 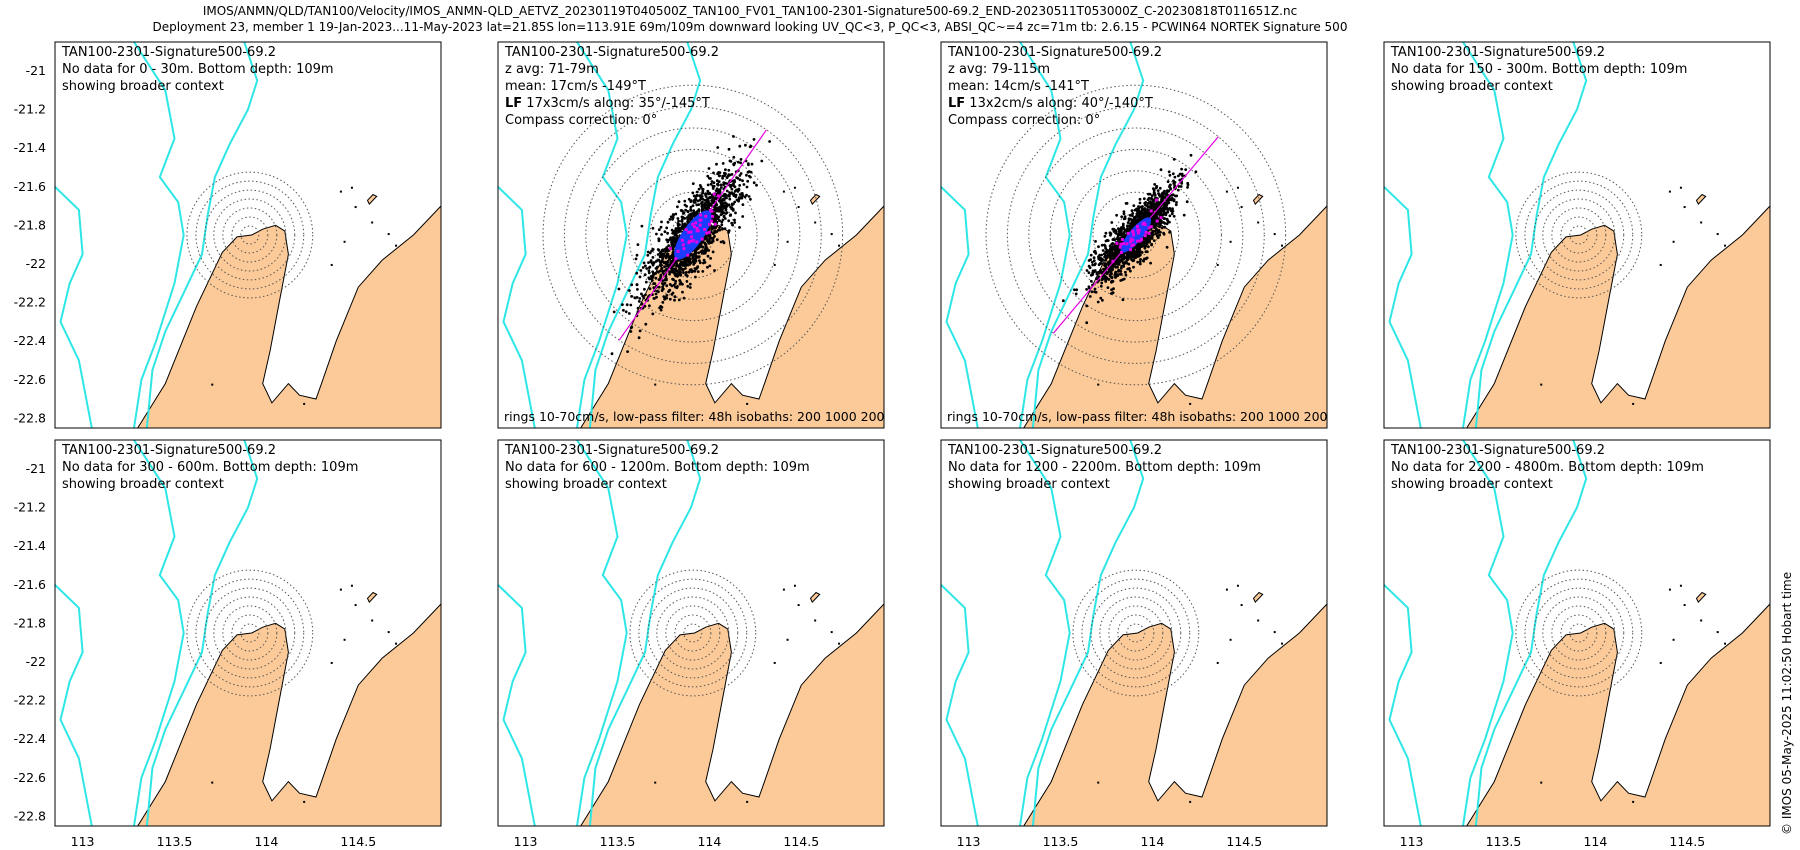 I want to click on y-tick-label: -22.4, so click(x=30, y=738).